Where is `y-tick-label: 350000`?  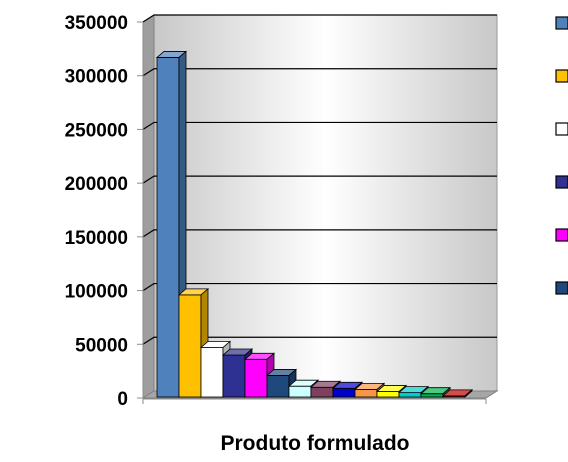 y-tick-label: 350000 is located at coordinates (96, 23).